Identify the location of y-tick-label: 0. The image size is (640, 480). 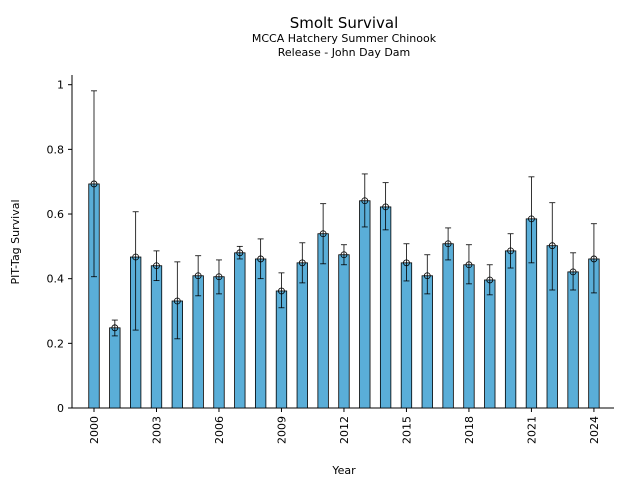
(60, 408).